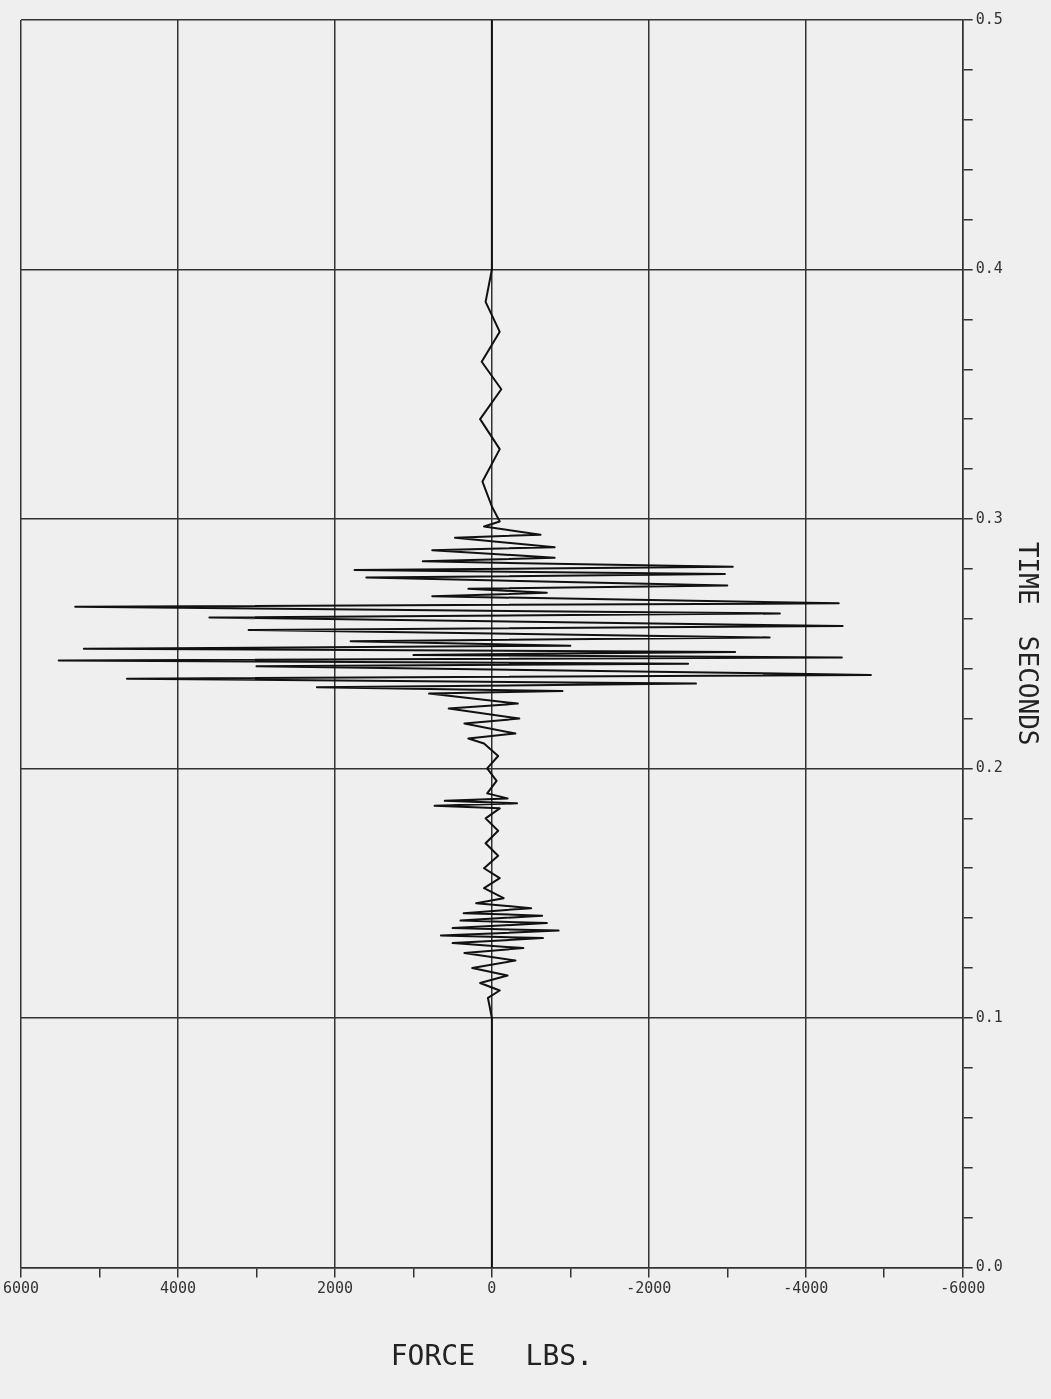  I want to click on y-tick-label: 0.2, so click(989, 767).